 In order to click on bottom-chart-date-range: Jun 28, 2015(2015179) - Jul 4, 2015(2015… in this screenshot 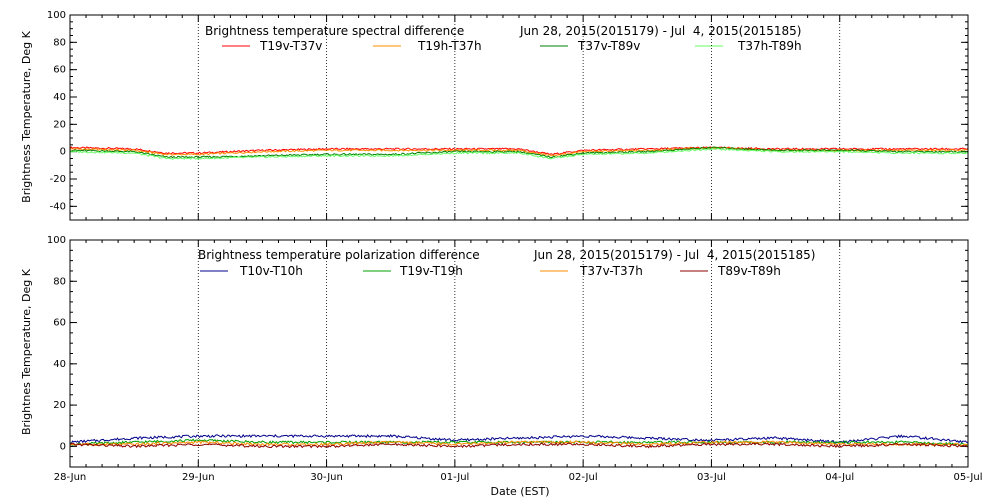, I will do `click(674, 255)`.